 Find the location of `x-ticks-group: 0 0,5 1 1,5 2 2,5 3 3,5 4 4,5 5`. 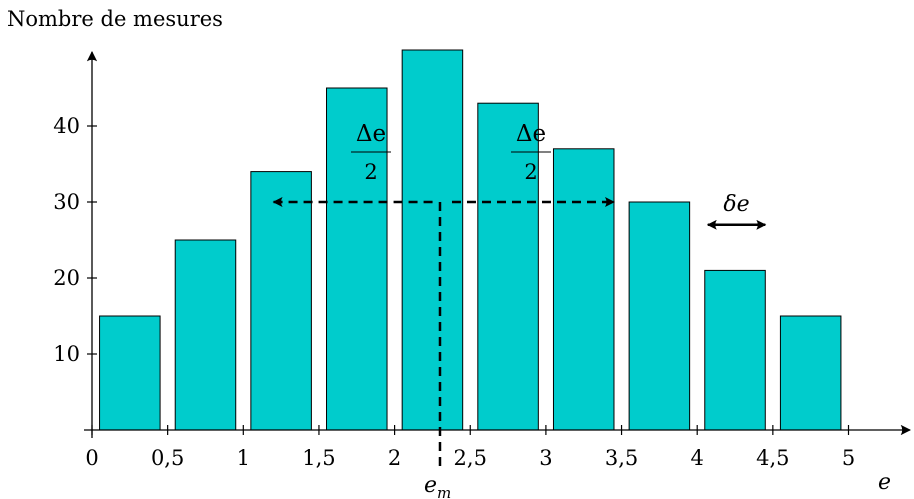

x-ticks-group: 0 0,5 1 1,5 2 2,5 3 3,5 4 4,5 5 is located at coordinates (470, 447).